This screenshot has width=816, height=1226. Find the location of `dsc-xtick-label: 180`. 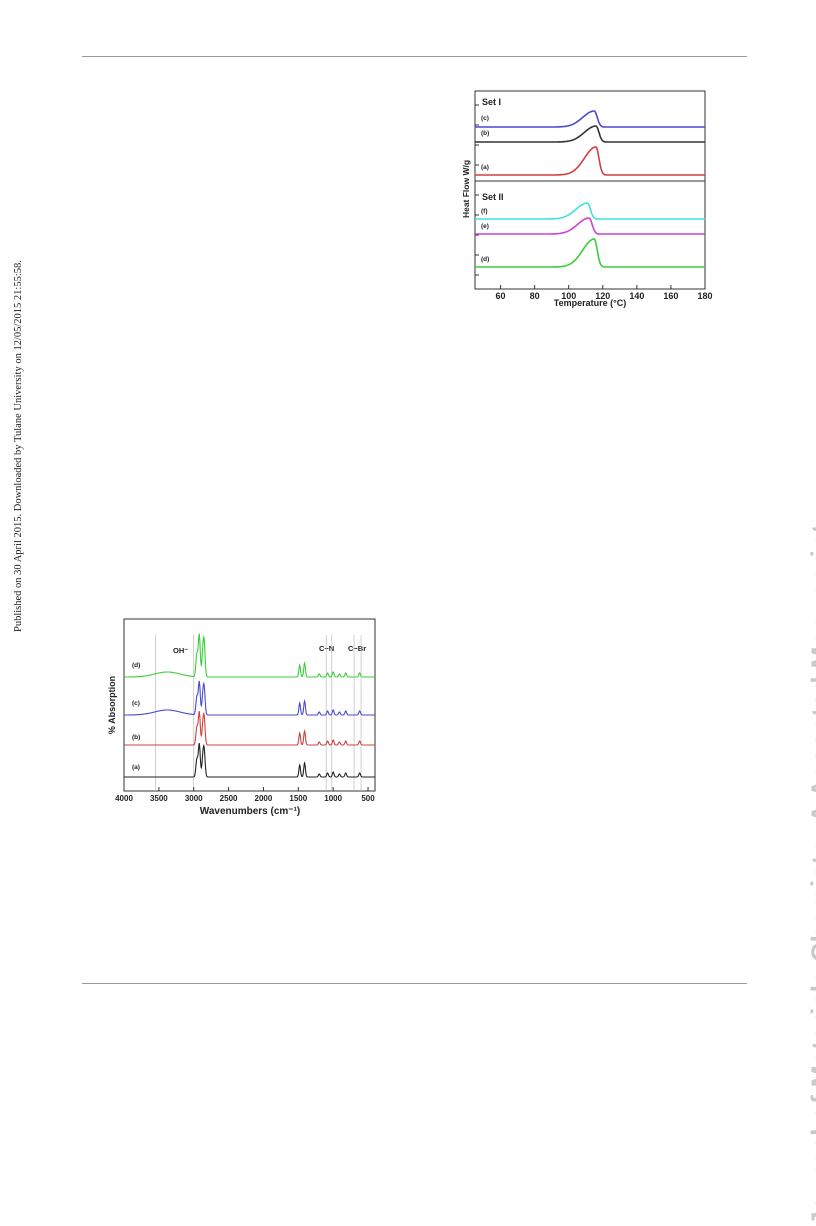

dsc-xtick-label: 180 is located at coordinates (704, 296).